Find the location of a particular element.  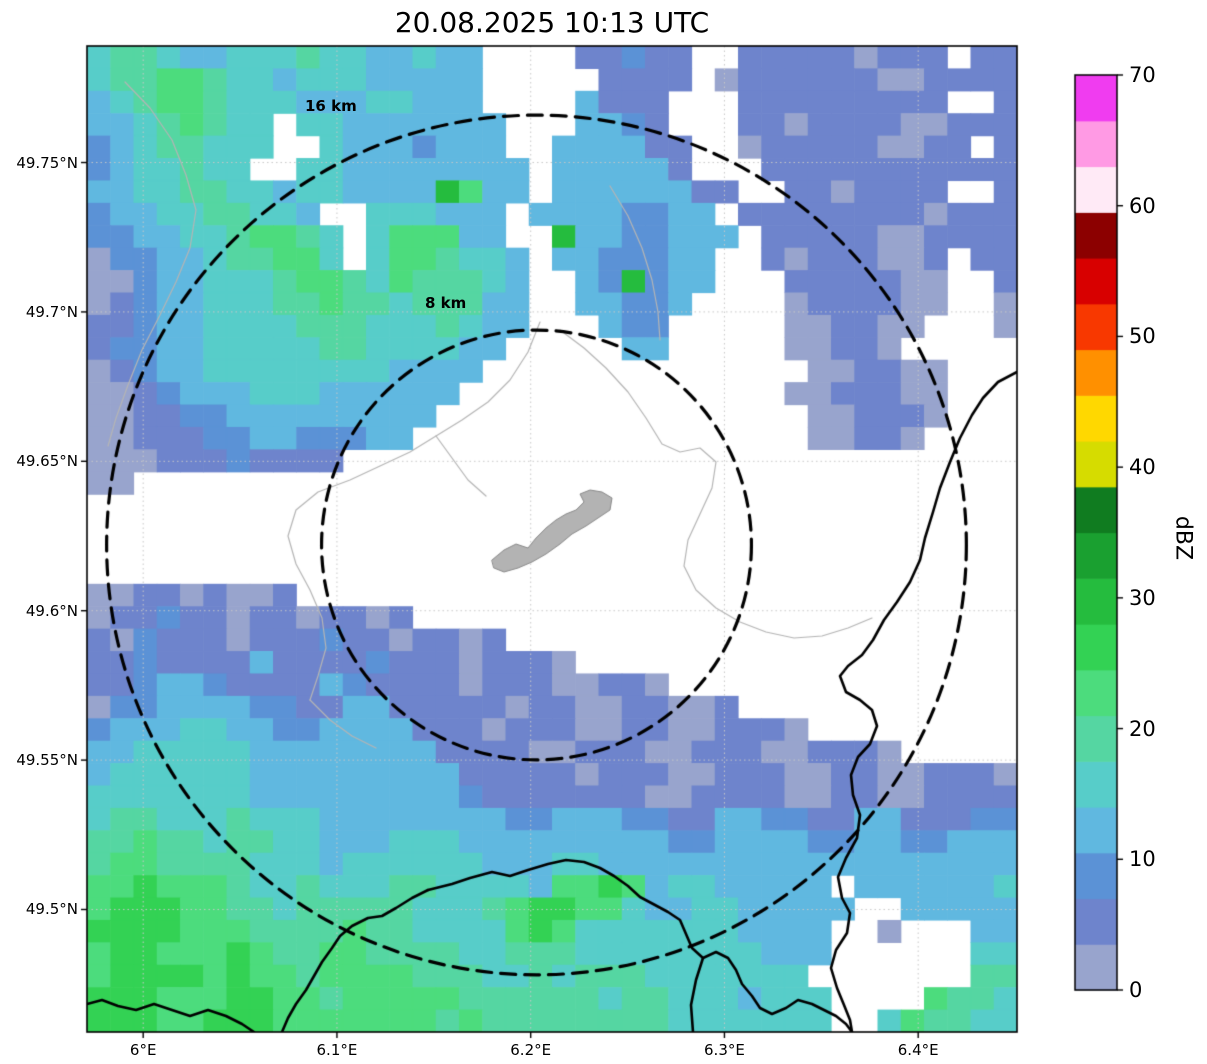

y-tick-label: 49.65°N is located at coordinates (47, 461).